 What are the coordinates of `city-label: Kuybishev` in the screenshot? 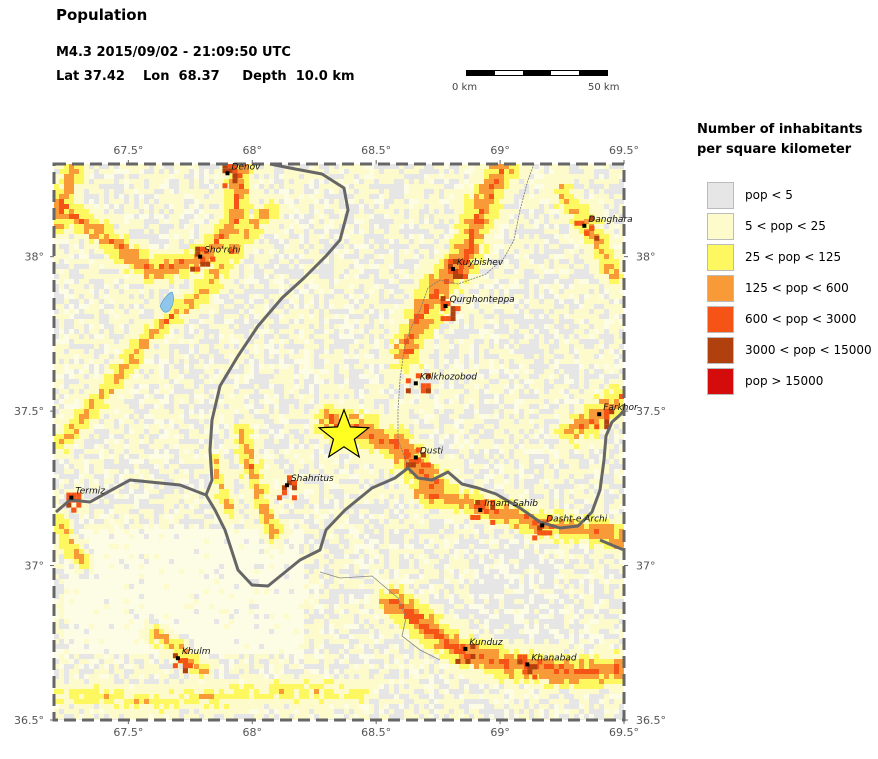 It's located at (480, 263).